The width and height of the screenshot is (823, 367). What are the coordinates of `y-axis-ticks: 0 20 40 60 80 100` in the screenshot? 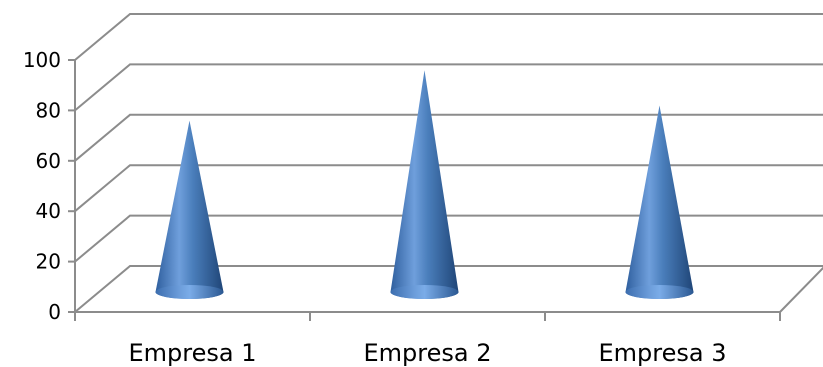 It's located at (49, 186).